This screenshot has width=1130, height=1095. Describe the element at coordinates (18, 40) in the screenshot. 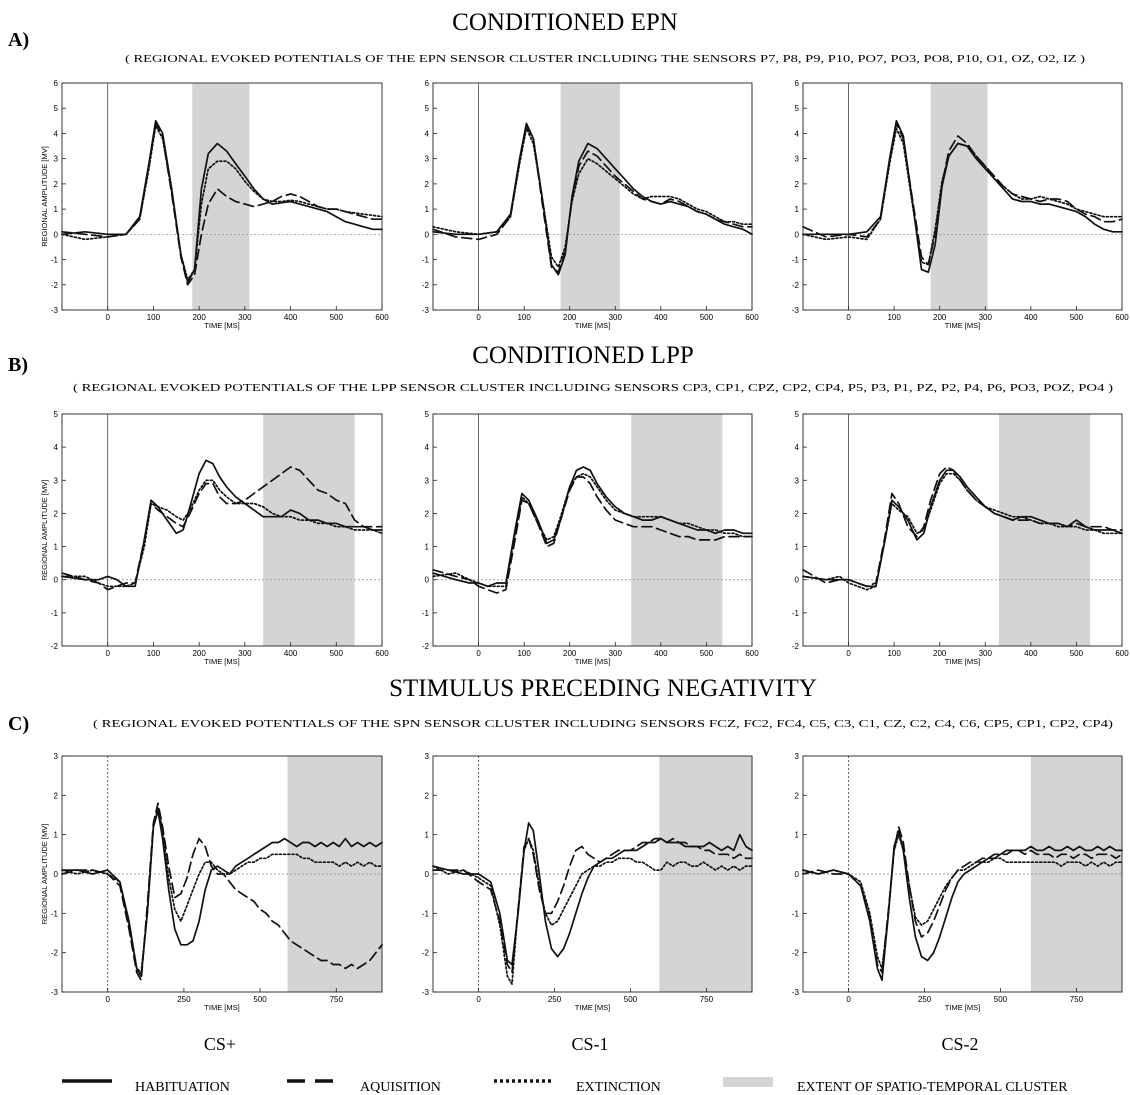

I see `section-letter-a: A)` at that location.